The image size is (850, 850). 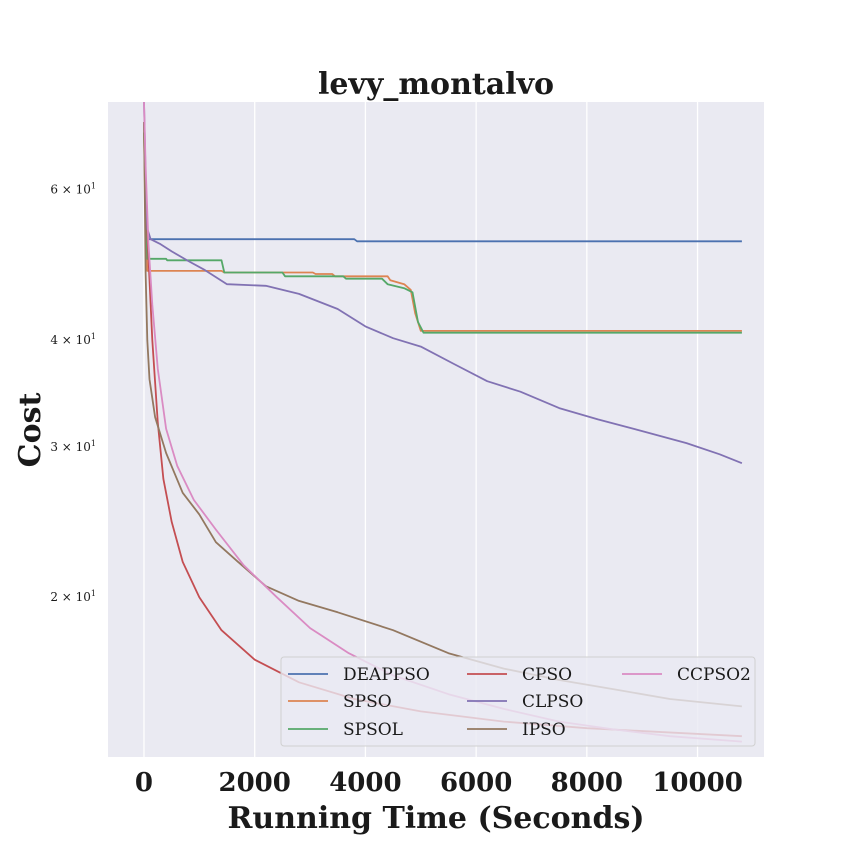 What do you see at coordinates (73, 446) in the screenshot?
I see `y-tick-label: 3 × 10¹` at bounding box center [73, 446].